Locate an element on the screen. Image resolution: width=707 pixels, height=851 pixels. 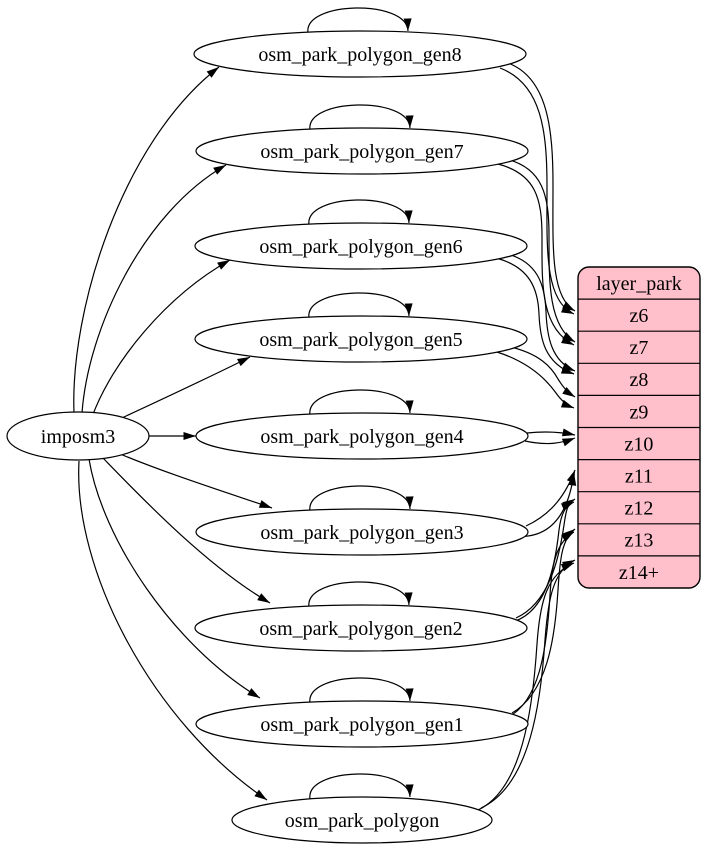
node-ellipse-osm_park_polygon_gen2 is located at coordinates (361, 628).